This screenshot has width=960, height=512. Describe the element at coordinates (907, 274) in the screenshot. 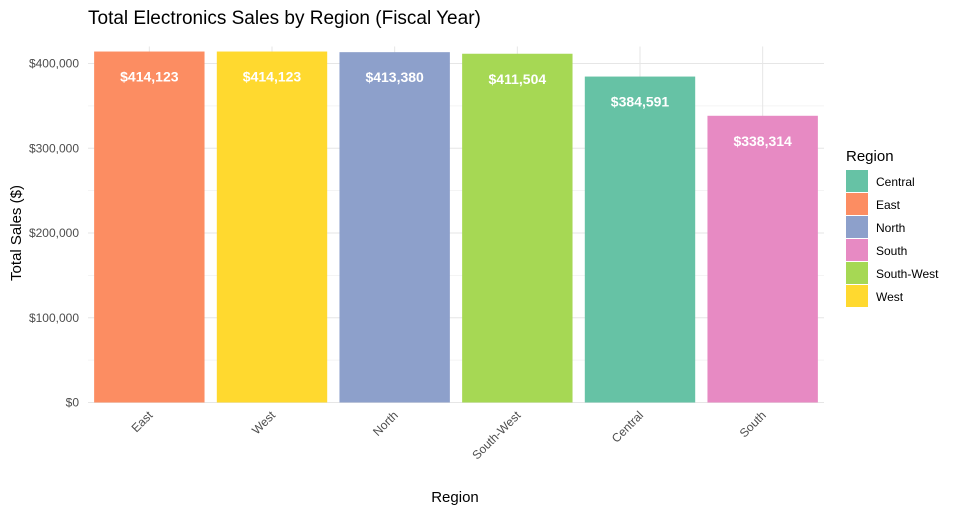

I see `legend-label: South-West` at that location.